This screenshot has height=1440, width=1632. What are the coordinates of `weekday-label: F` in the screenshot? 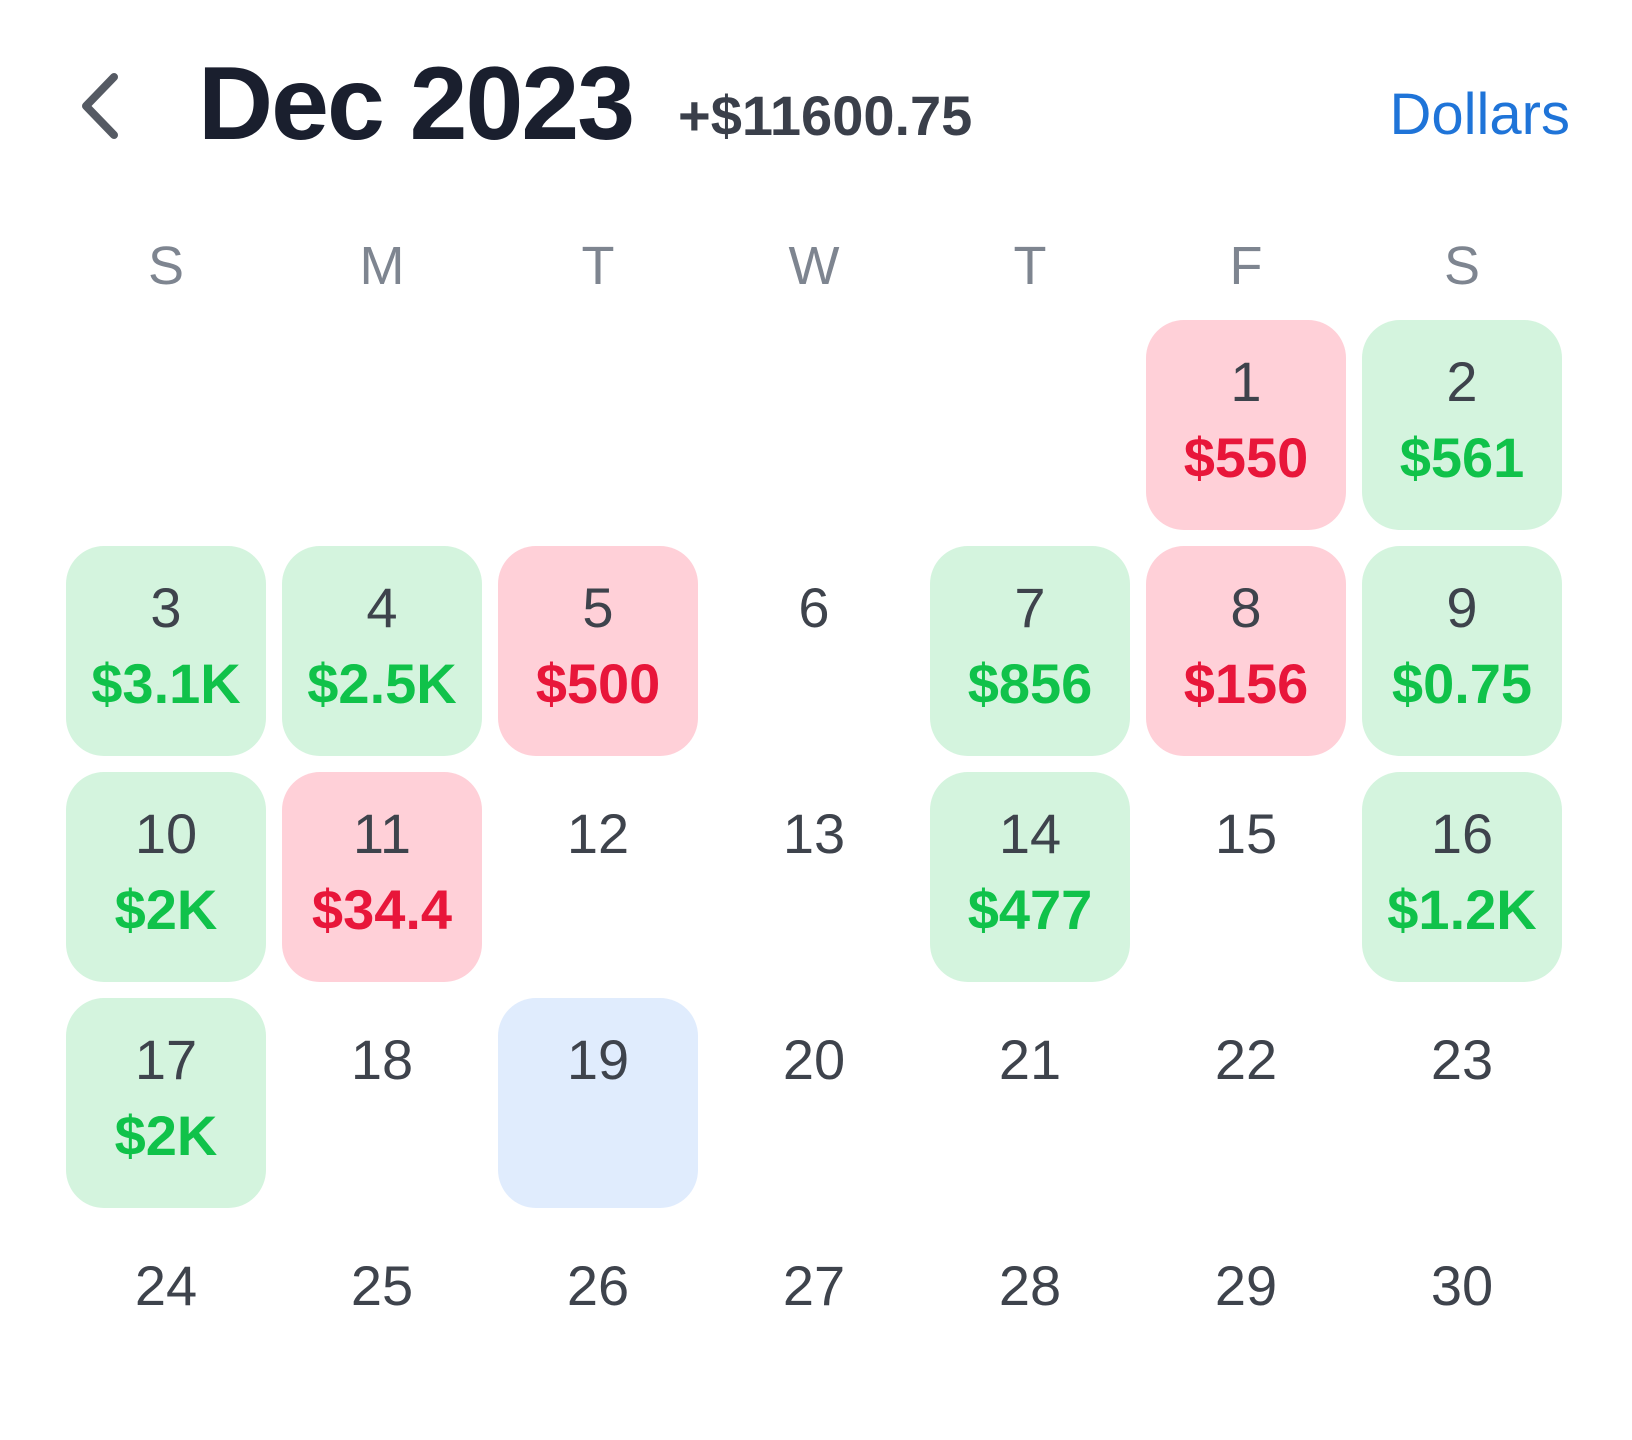 It's located at (1246, 266).